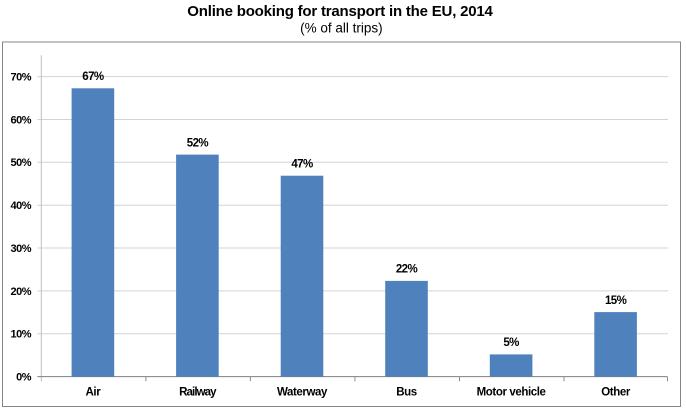  I want to click on svg-text: 10%, so click(20, 335).